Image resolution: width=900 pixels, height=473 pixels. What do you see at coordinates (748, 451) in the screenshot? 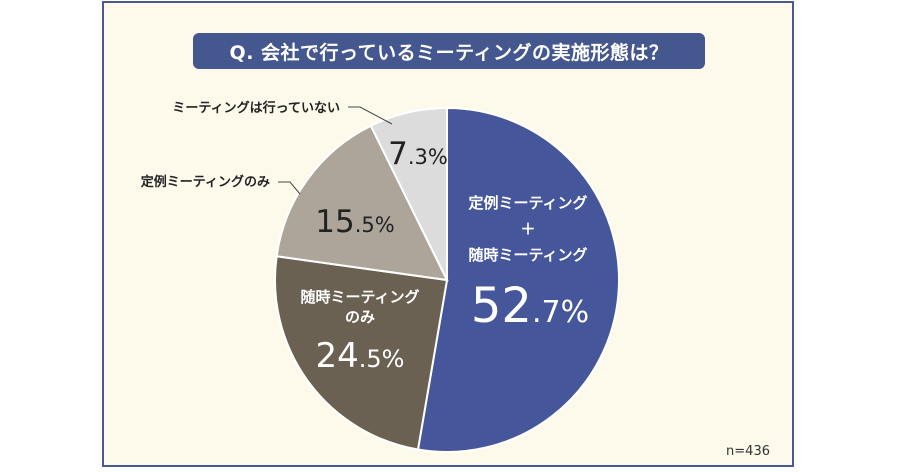
I see `sample-size-note: n=436` at bounding box center [748, 451].